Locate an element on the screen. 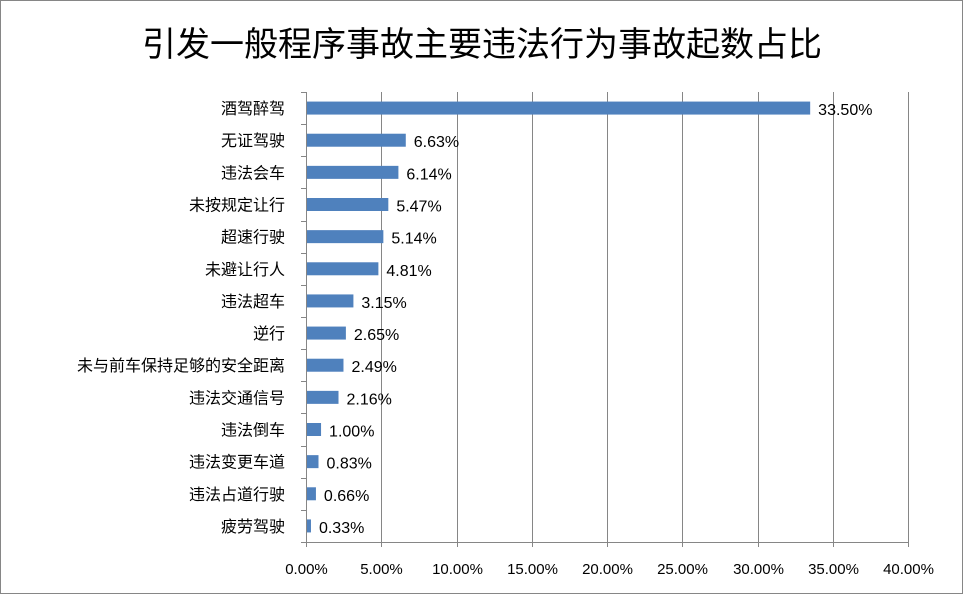 The image size is (963, 595). chart-title: 引发一般程序事故主要违法行为事故起数占比 is located at coordinates (482, 45).